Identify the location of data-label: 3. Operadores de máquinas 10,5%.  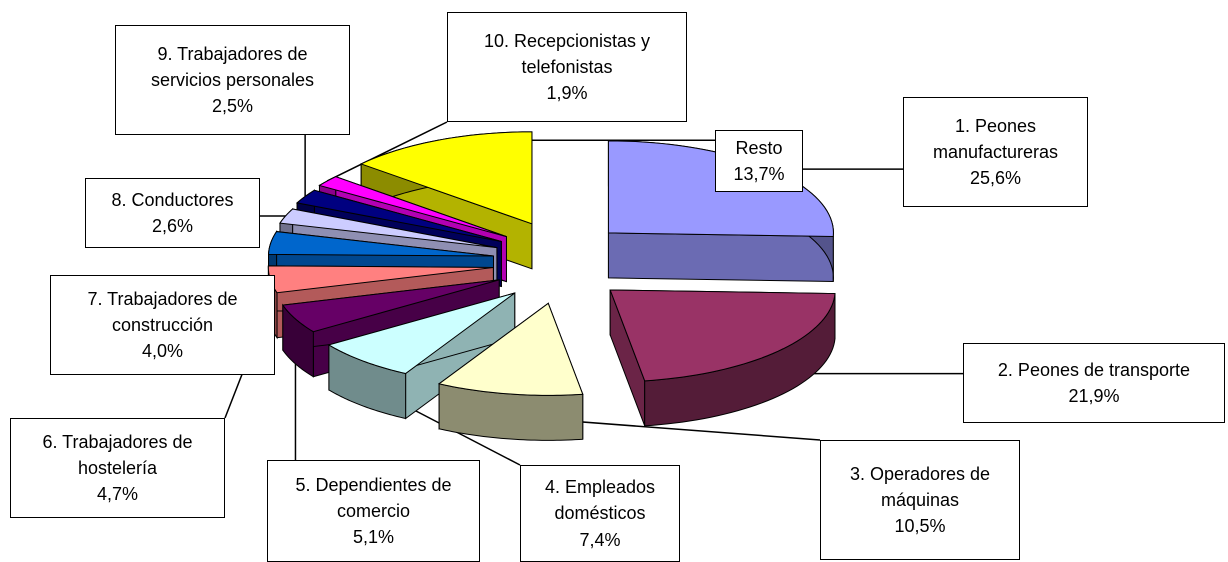
(920, 500).